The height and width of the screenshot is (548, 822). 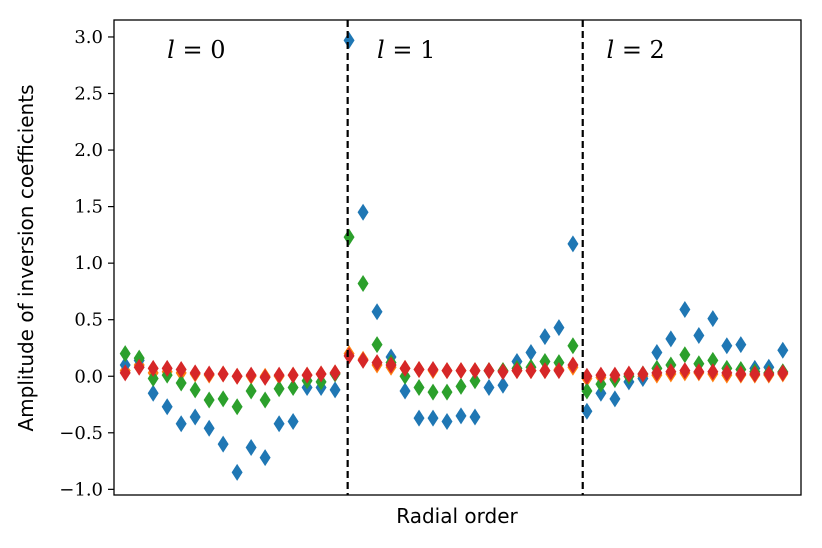 I want to click on y-tick-label: 0.0, so click(x=88, y=376).